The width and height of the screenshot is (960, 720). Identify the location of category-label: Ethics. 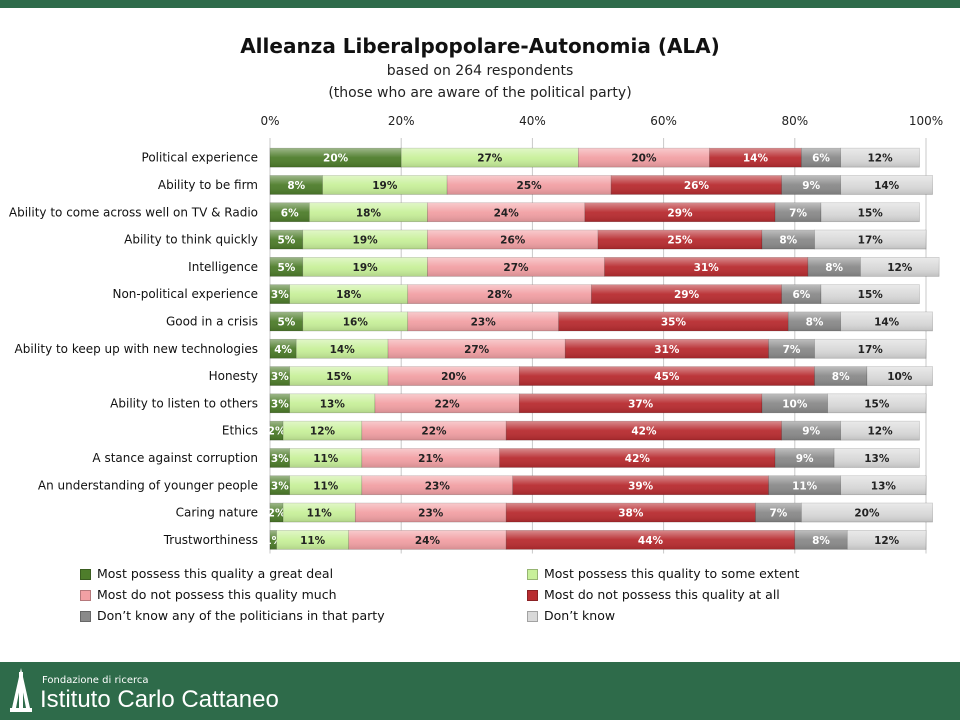
(240, 431).